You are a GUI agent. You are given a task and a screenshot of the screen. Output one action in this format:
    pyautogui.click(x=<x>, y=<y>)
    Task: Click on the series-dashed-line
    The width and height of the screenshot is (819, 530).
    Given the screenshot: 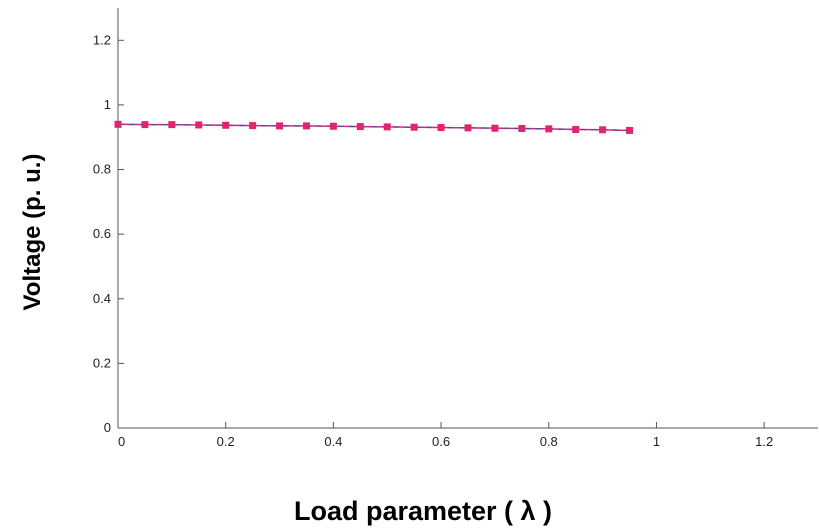 What is the action you would take?
    pyautogui.click(x=373, y=127)
    